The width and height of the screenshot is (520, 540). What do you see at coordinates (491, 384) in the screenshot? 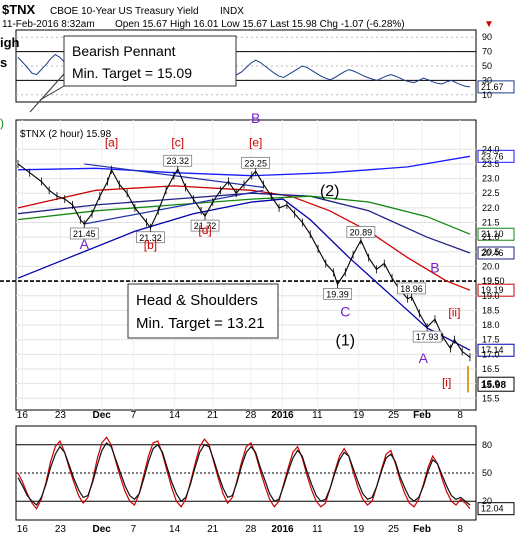
I see `price-tick-label: 16.0` at bounding box center [491, 384].